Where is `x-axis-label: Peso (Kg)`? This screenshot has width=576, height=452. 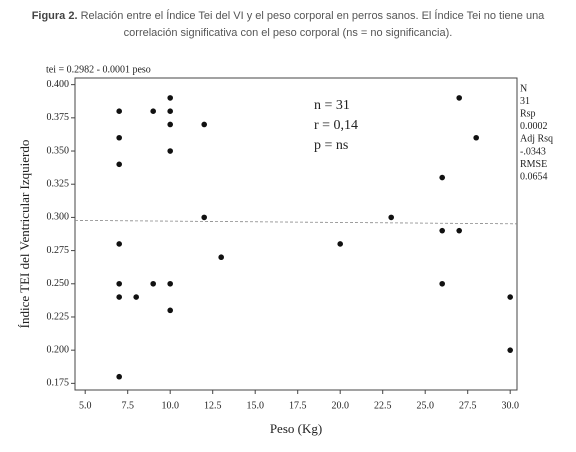
x-axis-label: Peso (Kg) is located at coordinates (296, 428).